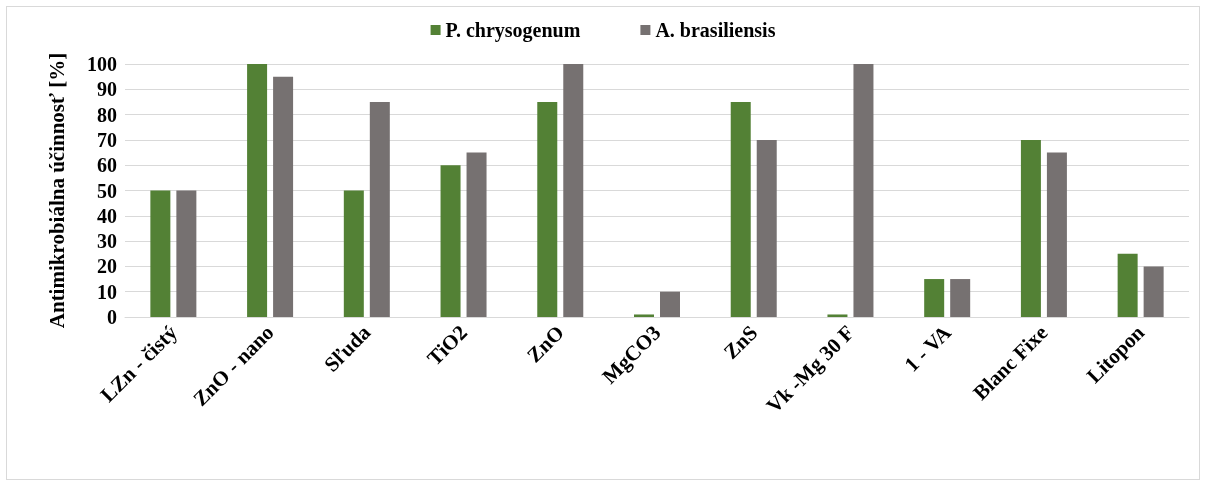  Describe the element at coordinates (56, 190) in the screenshot. I see `y-axis-title: Antimikrobiálna účinnosť [%]` at that location.